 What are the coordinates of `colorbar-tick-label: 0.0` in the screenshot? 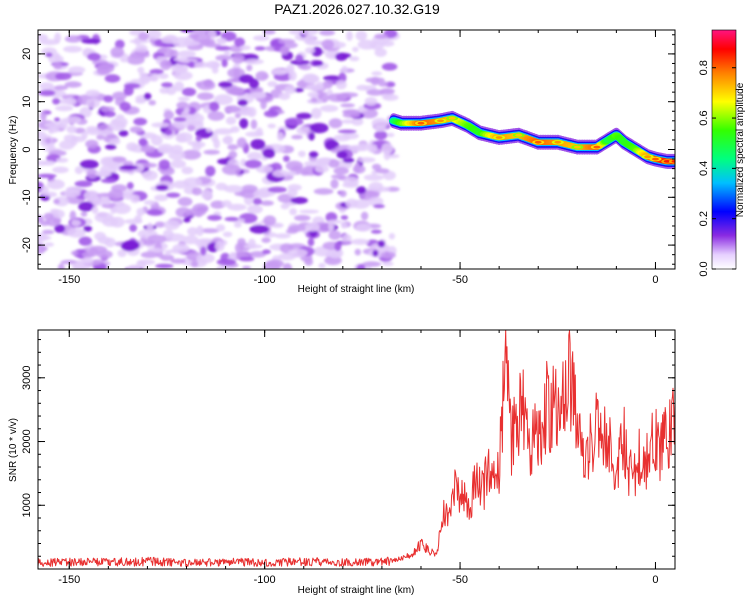 It's located at (704, 268).